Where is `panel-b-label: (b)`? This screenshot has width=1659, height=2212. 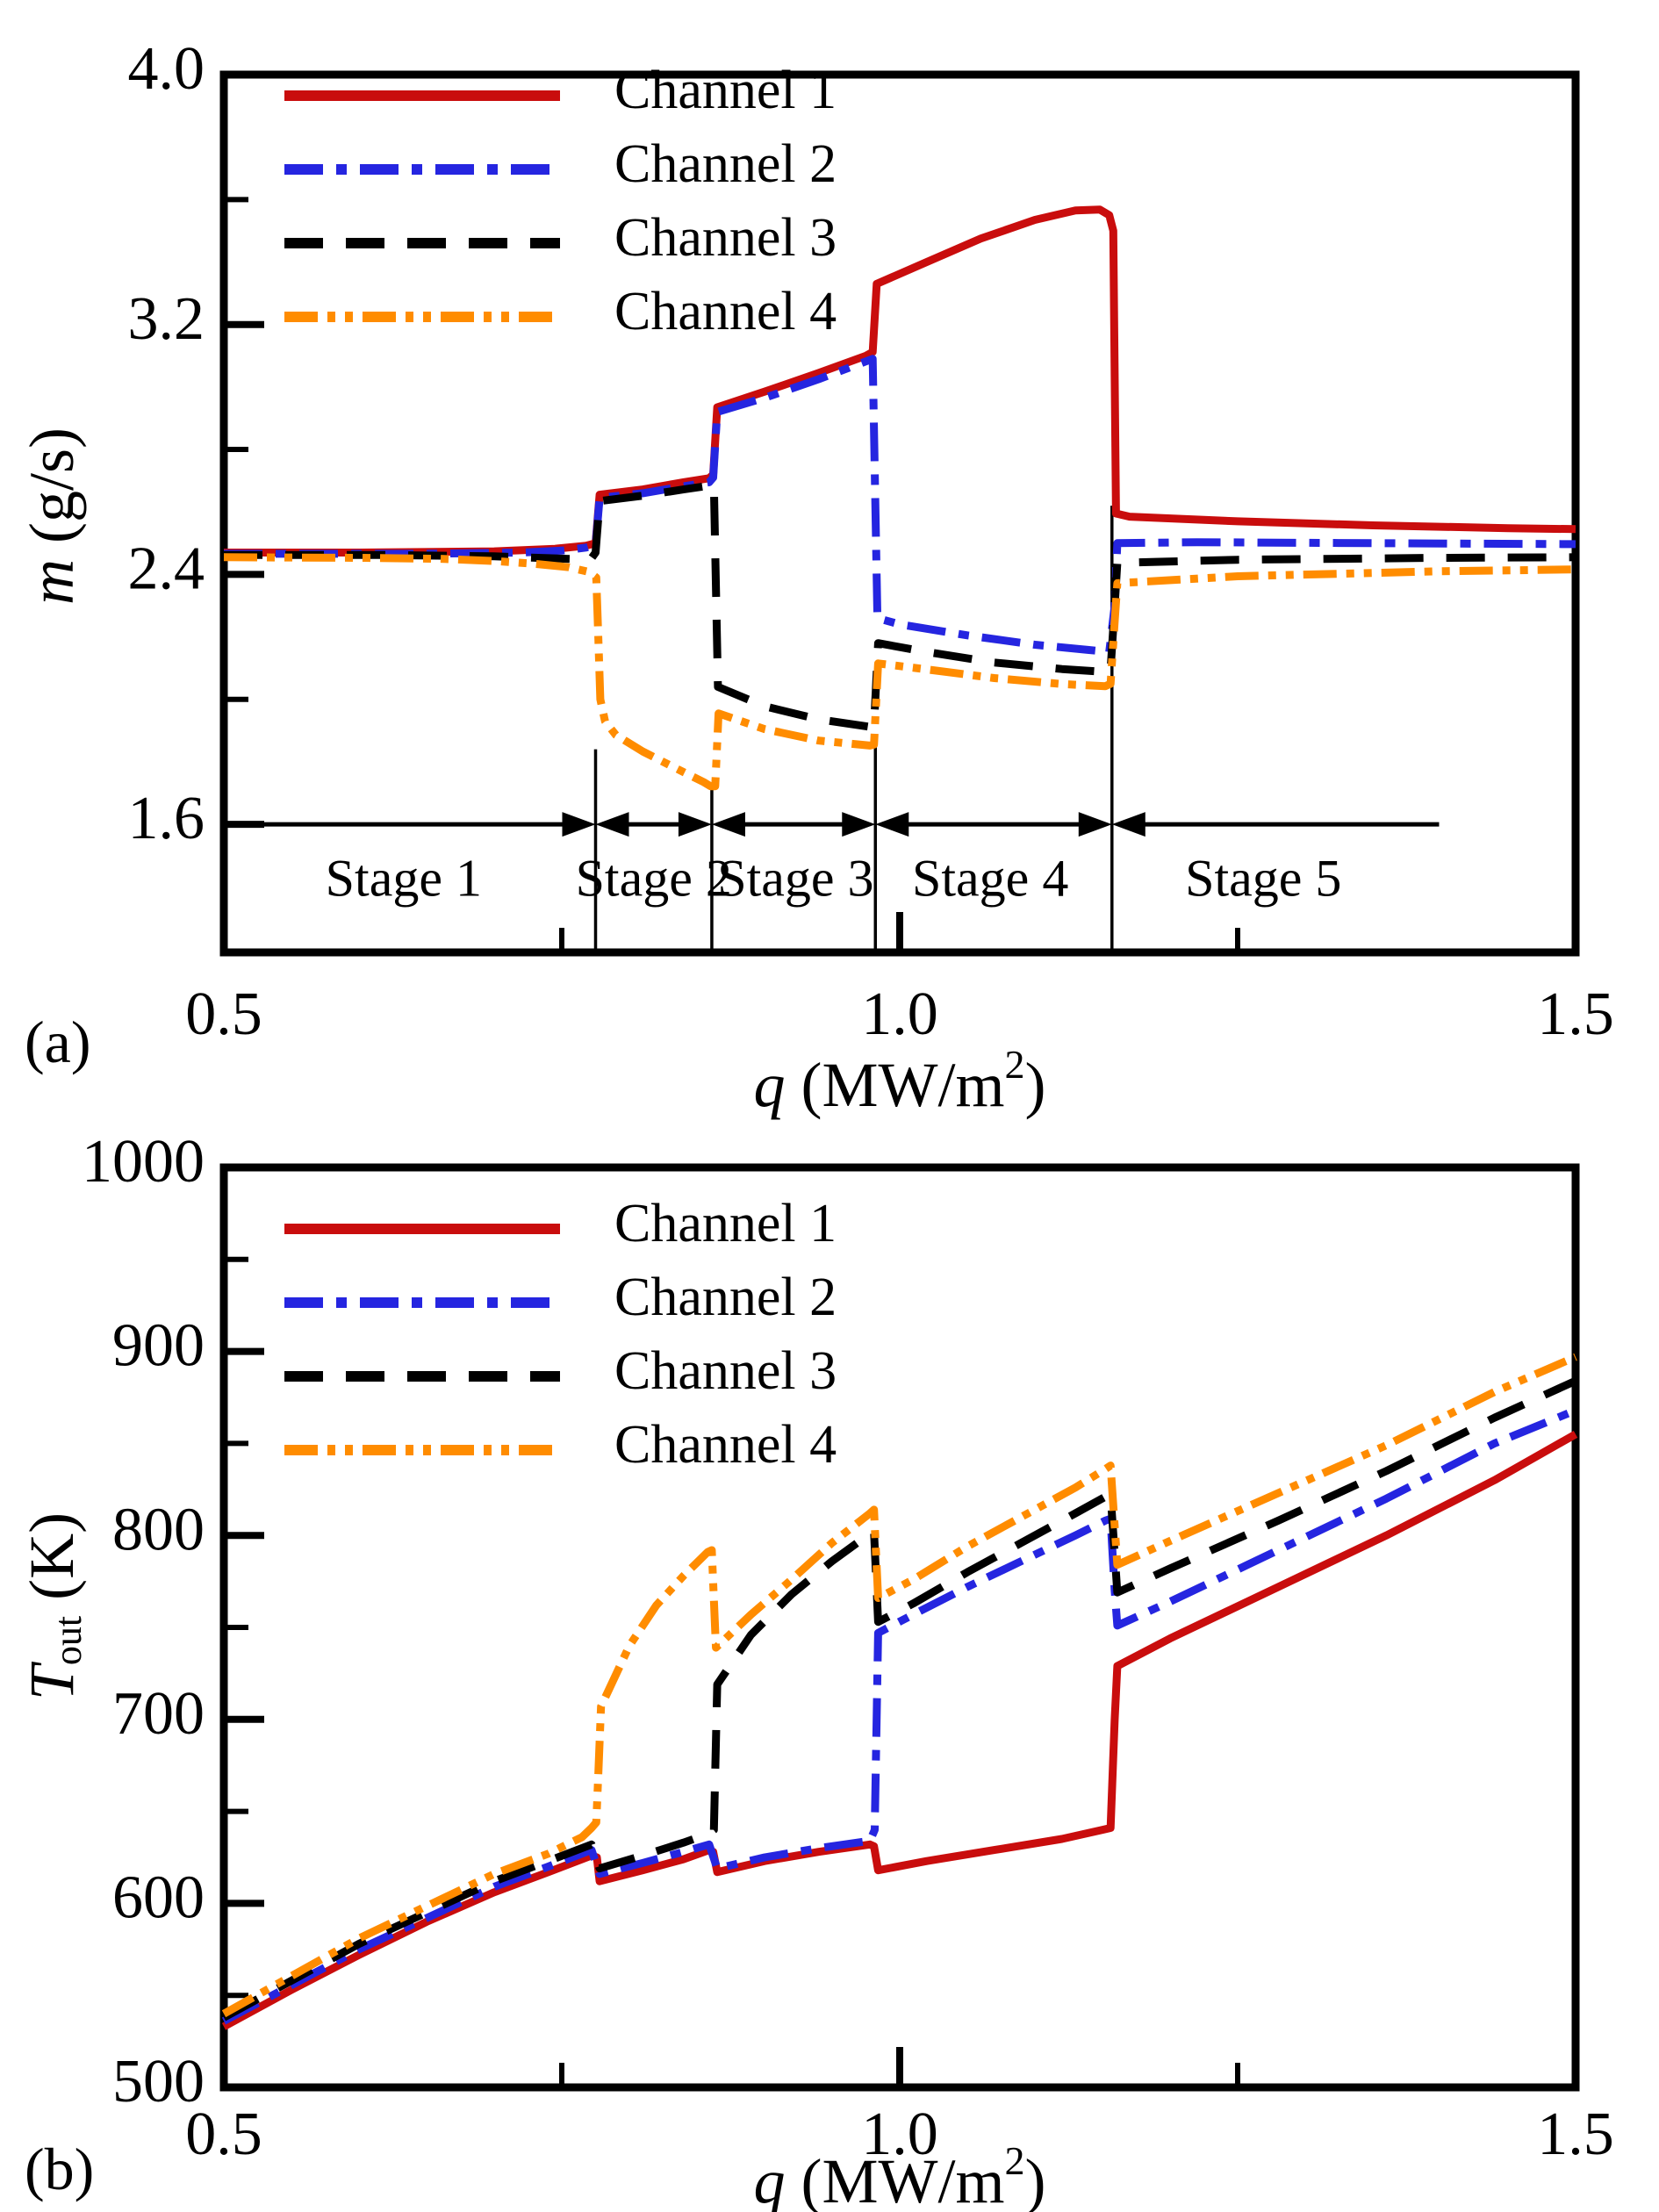
panel-b-label: (b) is located at coordinates (60, 2169).